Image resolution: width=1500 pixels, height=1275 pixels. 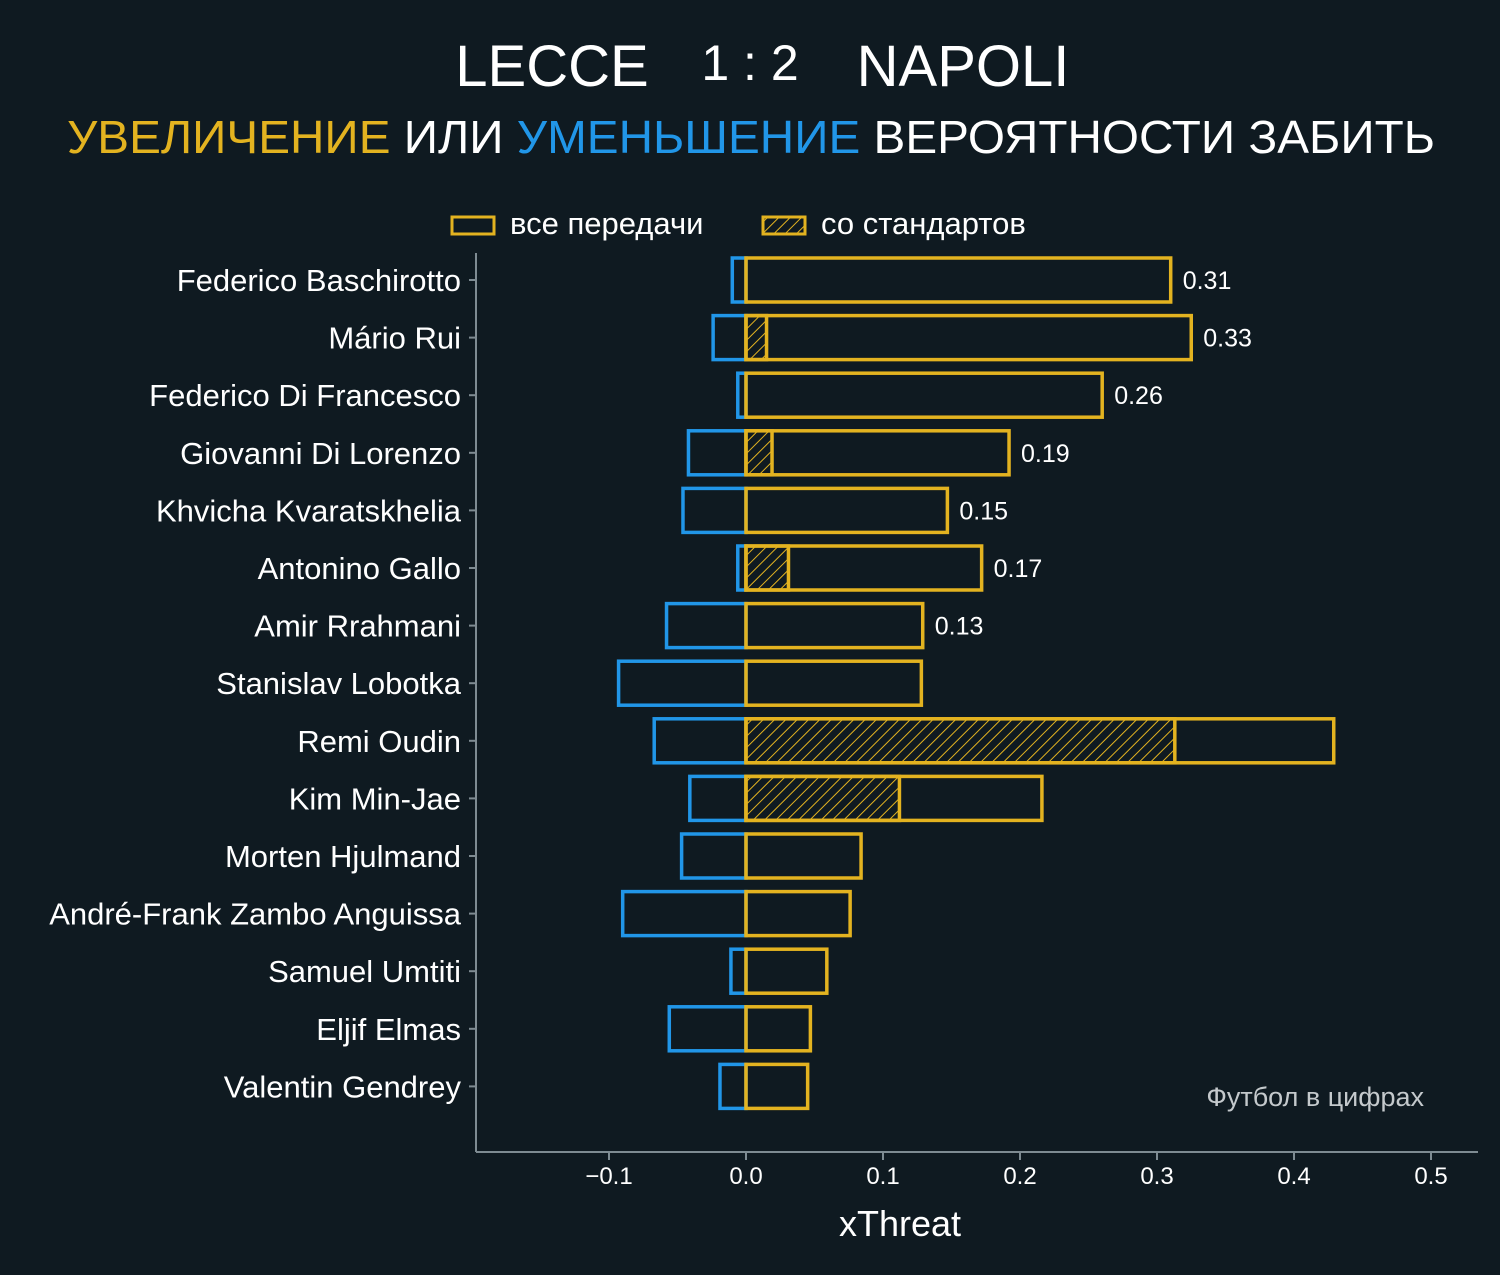 What do you see at coordinates (803, 856) in the screenshot?
I see `bar-positive-morten-hjulmand` at bounding box center [803, 856].